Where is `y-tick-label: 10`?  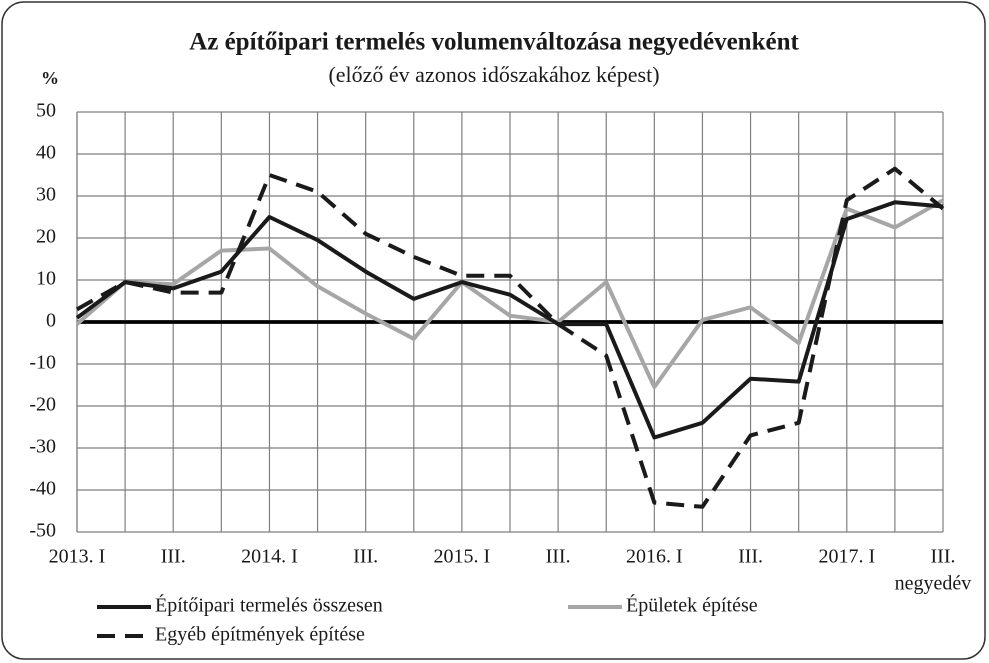 y-tick-label: 10 is located at coordinates (46, 279).